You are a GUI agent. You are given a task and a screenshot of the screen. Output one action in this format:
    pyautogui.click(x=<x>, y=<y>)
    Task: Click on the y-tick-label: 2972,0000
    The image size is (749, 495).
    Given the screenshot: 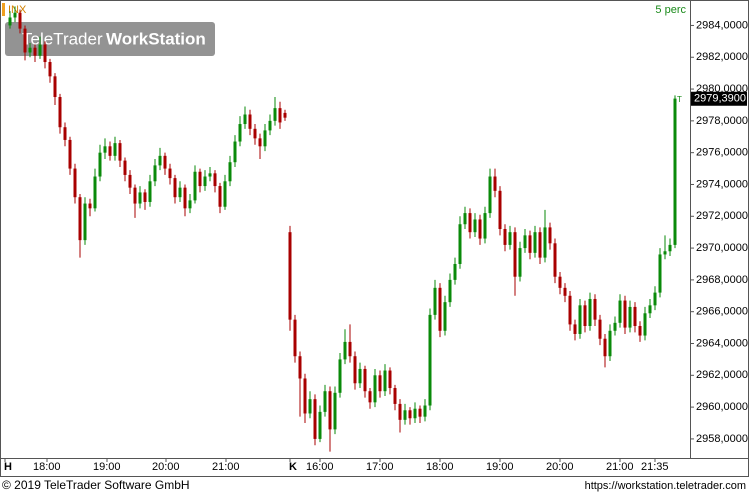 What is the action you would take?
    pyautogui.click(x=722, y=216)
    